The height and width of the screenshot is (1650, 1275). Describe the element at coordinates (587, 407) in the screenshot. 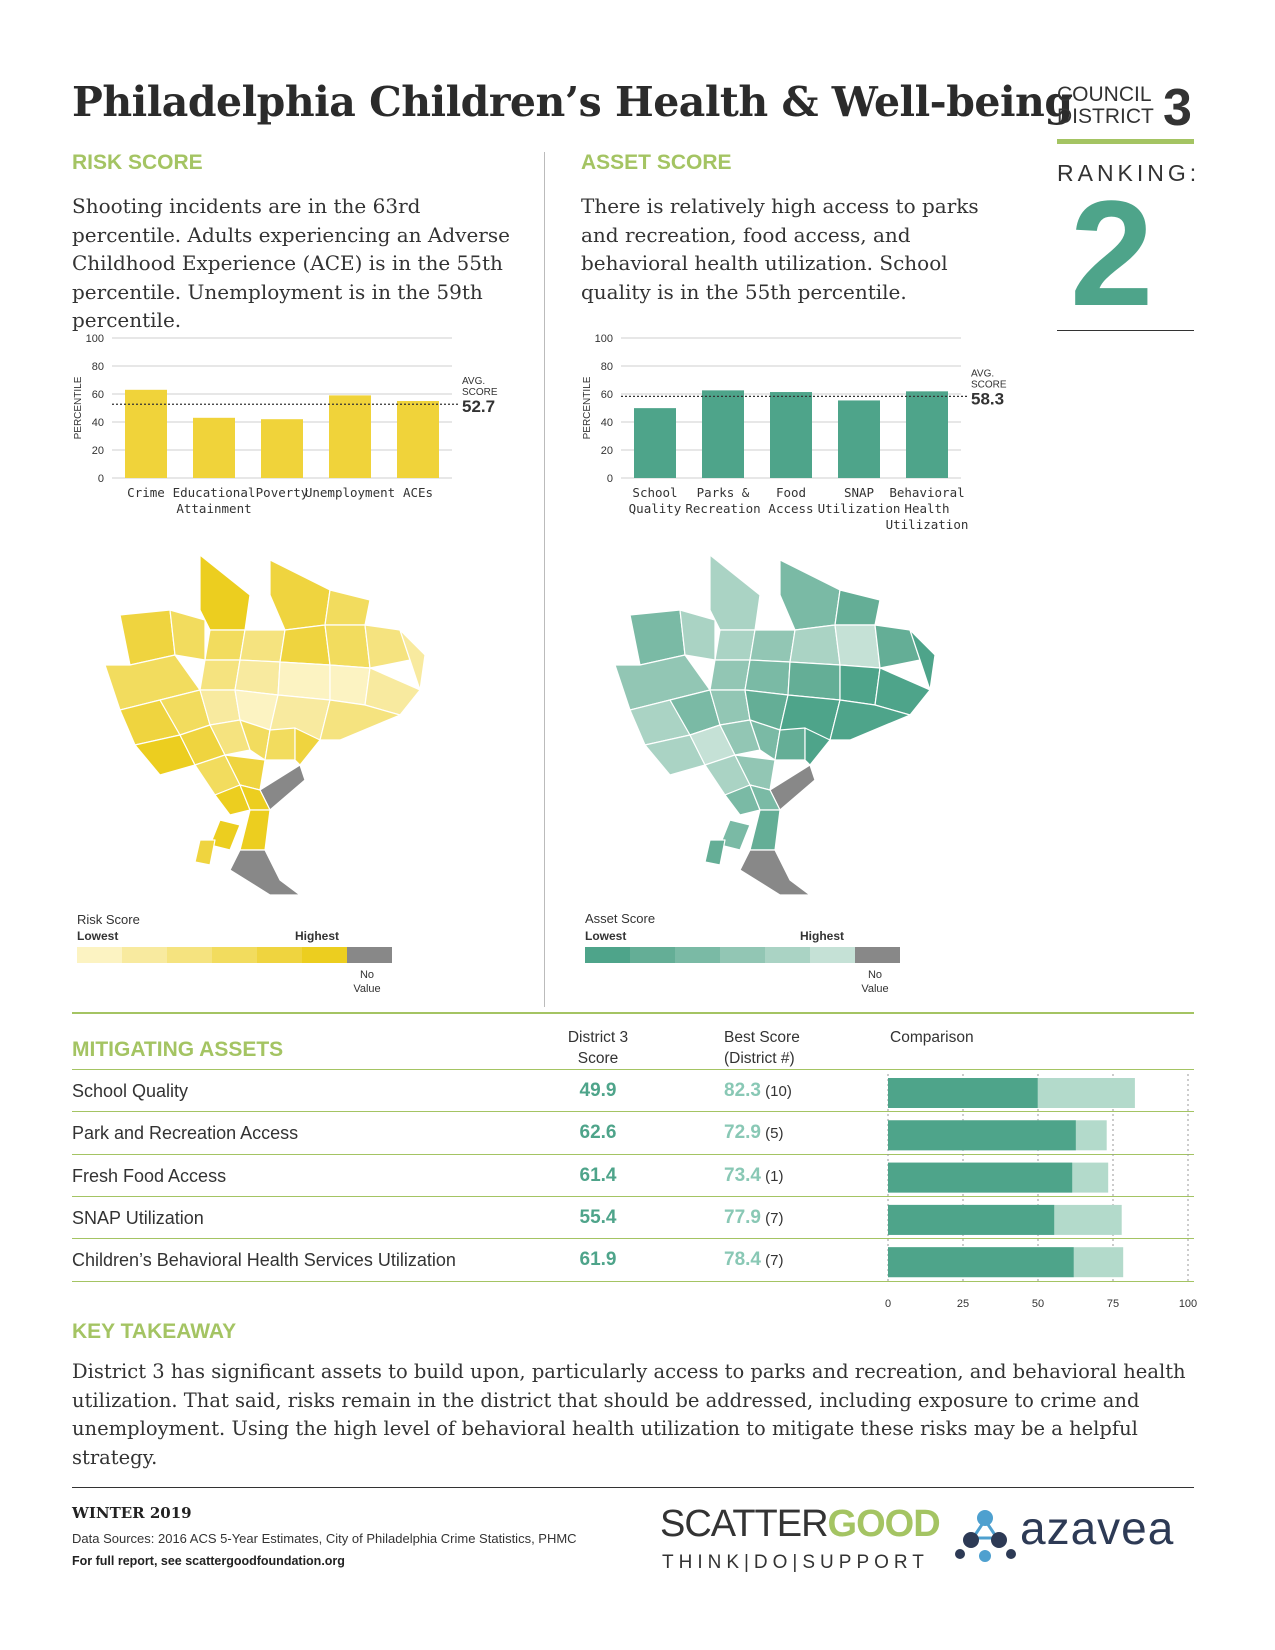

I see `asset-chart-y-axis-label: PERCENTILE` at that location.